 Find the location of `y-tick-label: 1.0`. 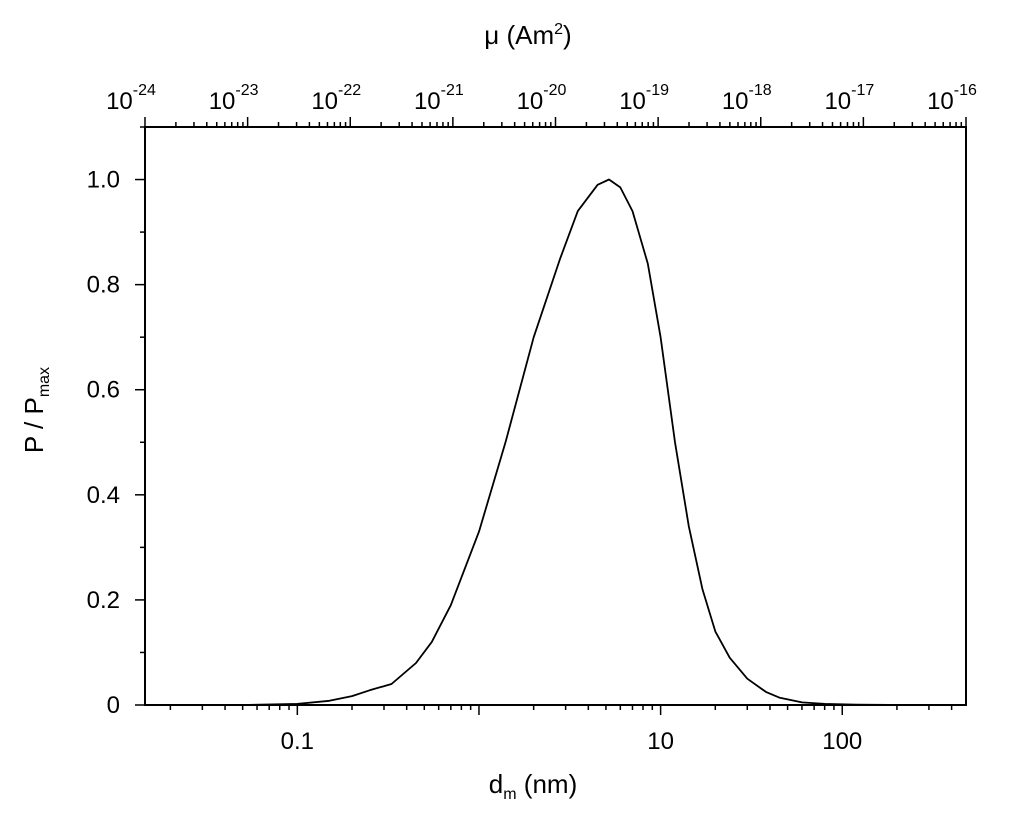

y-tick-label: 1.0 is located at coordinates (103, 180).